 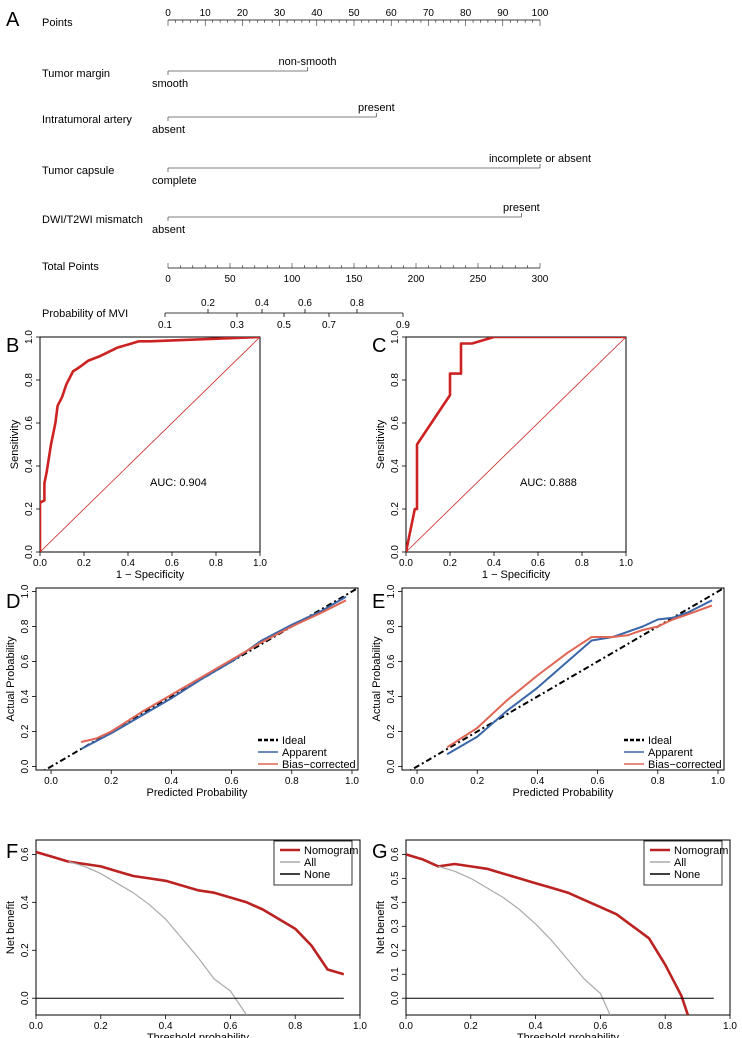 I want to click on panel-label-B: B, so click(x=12, y=346).